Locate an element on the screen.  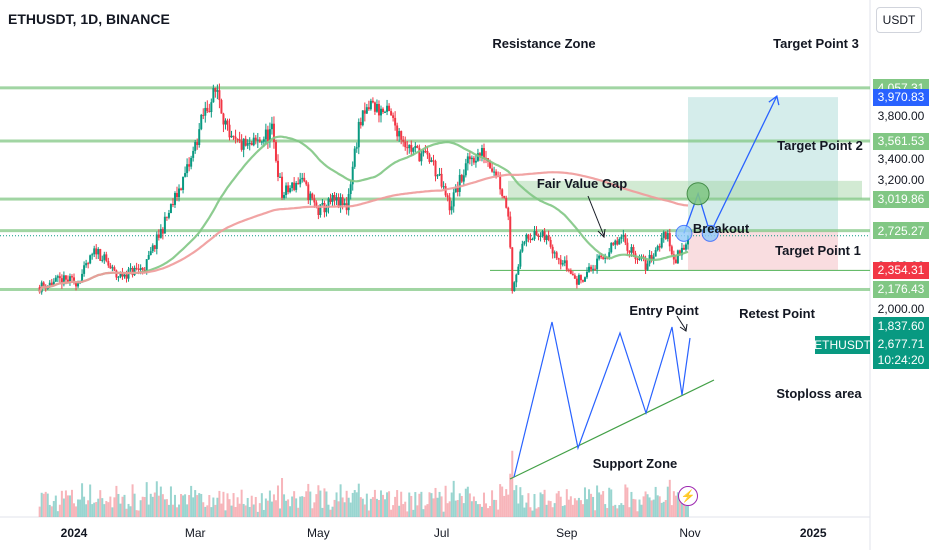
price-tag-label: 1,837.60 is located at coordinates (901, 326).